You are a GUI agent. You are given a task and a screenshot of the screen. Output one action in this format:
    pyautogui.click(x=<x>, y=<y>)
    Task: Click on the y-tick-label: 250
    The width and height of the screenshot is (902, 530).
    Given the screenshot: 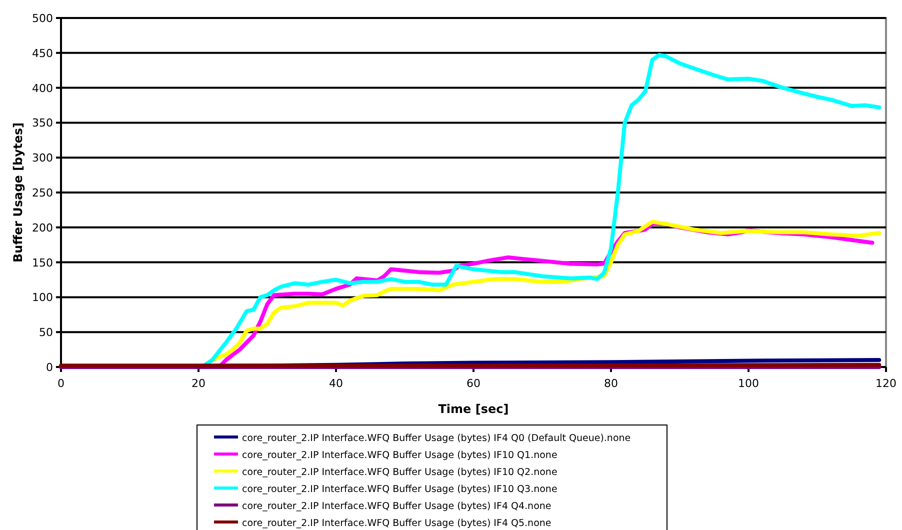 What is the action you would take?
    pyautogui.click(x=42, y=193)
    